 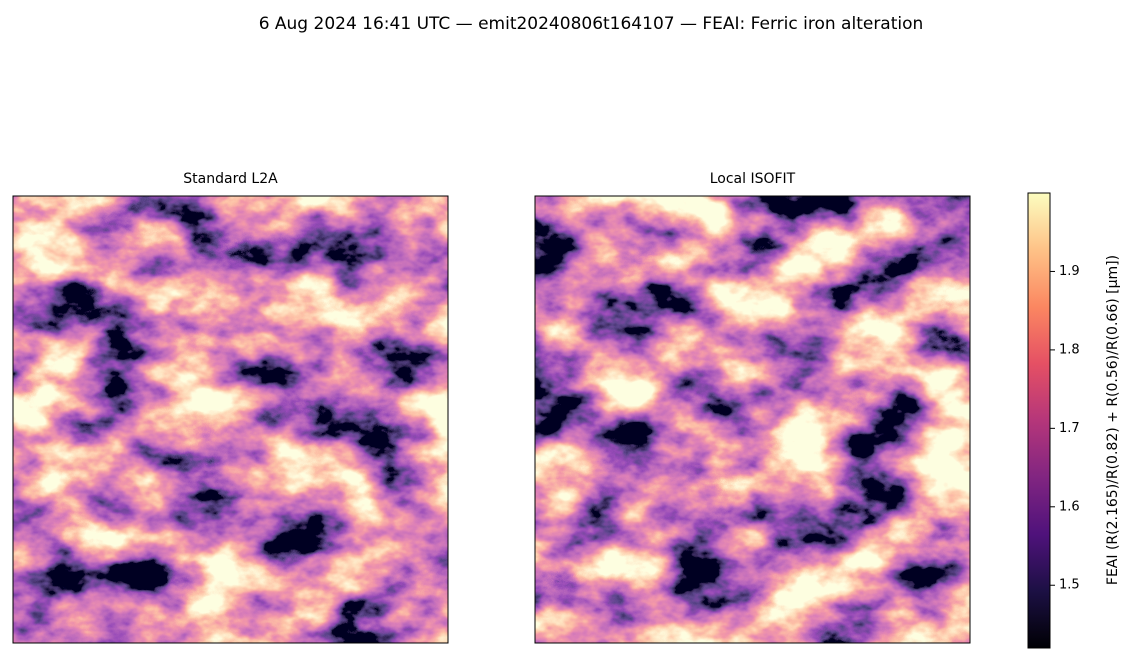 What do you see at coordinates (1069, 349) in the screenshot?
I see `colorbar-tick-label: 1.8` at bounding box center [1069, 349].